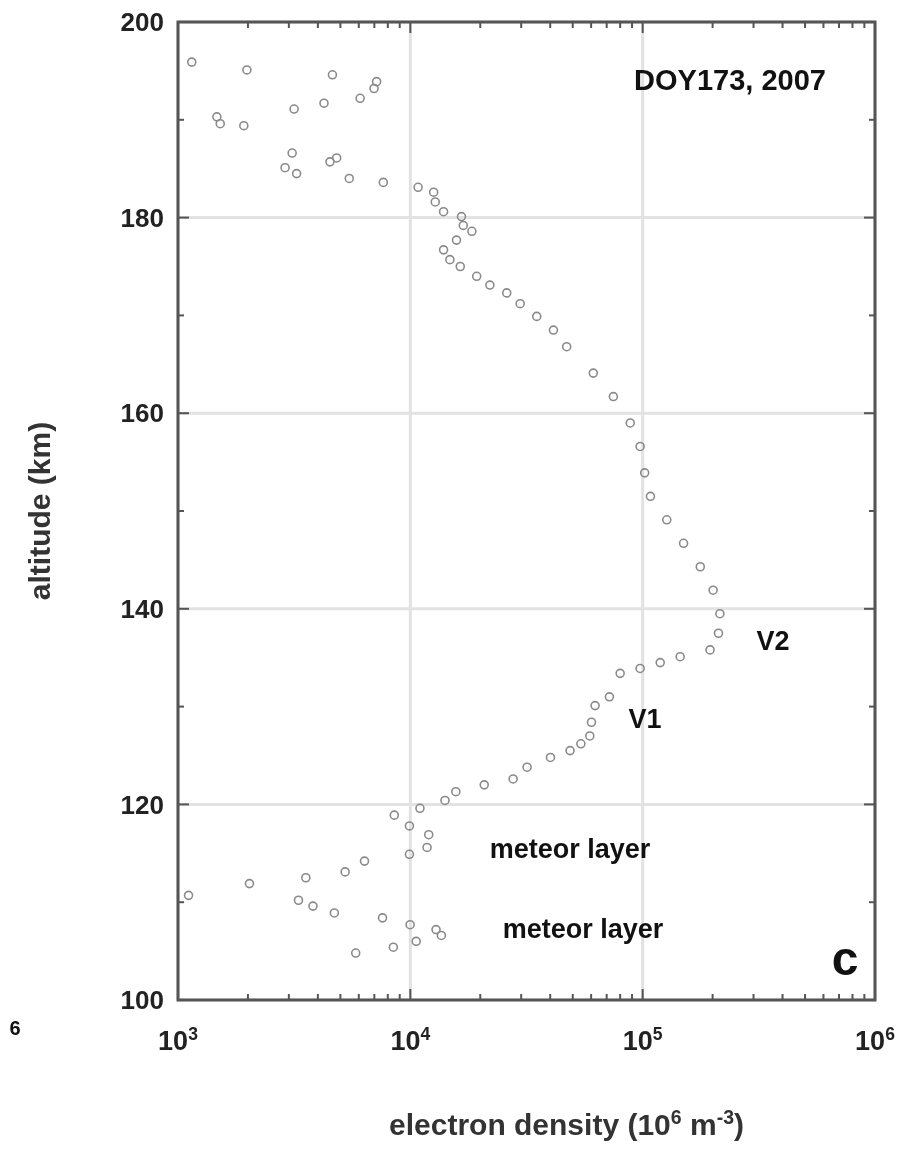  What do you see at coordinates (642, 1040) in the screenshot?
I see `x-tick-label: 10$^{5}$` at bounding box center [642, 1040].